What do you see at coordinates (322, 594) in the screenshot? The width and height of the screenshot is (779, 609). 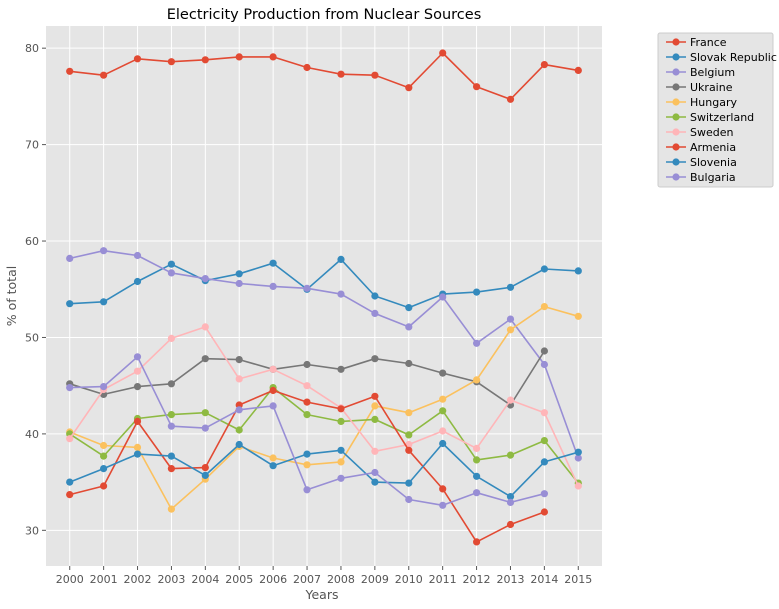 I see `x-axis-title: Years` at bounding box center [322, 594].